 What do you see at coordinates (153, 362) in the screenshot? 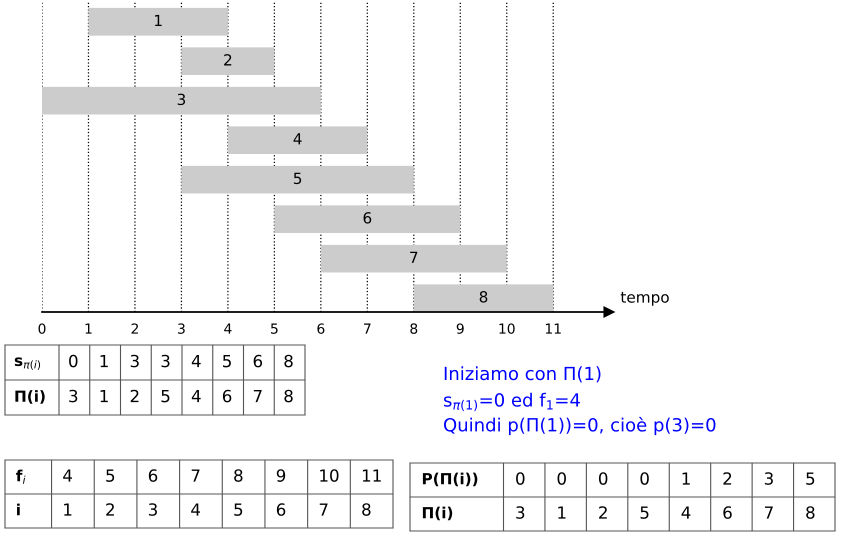
I see `text: s$_{π(i)}$ 0 1 3 3 4 5 6 8` at bounding box center [153, 362].